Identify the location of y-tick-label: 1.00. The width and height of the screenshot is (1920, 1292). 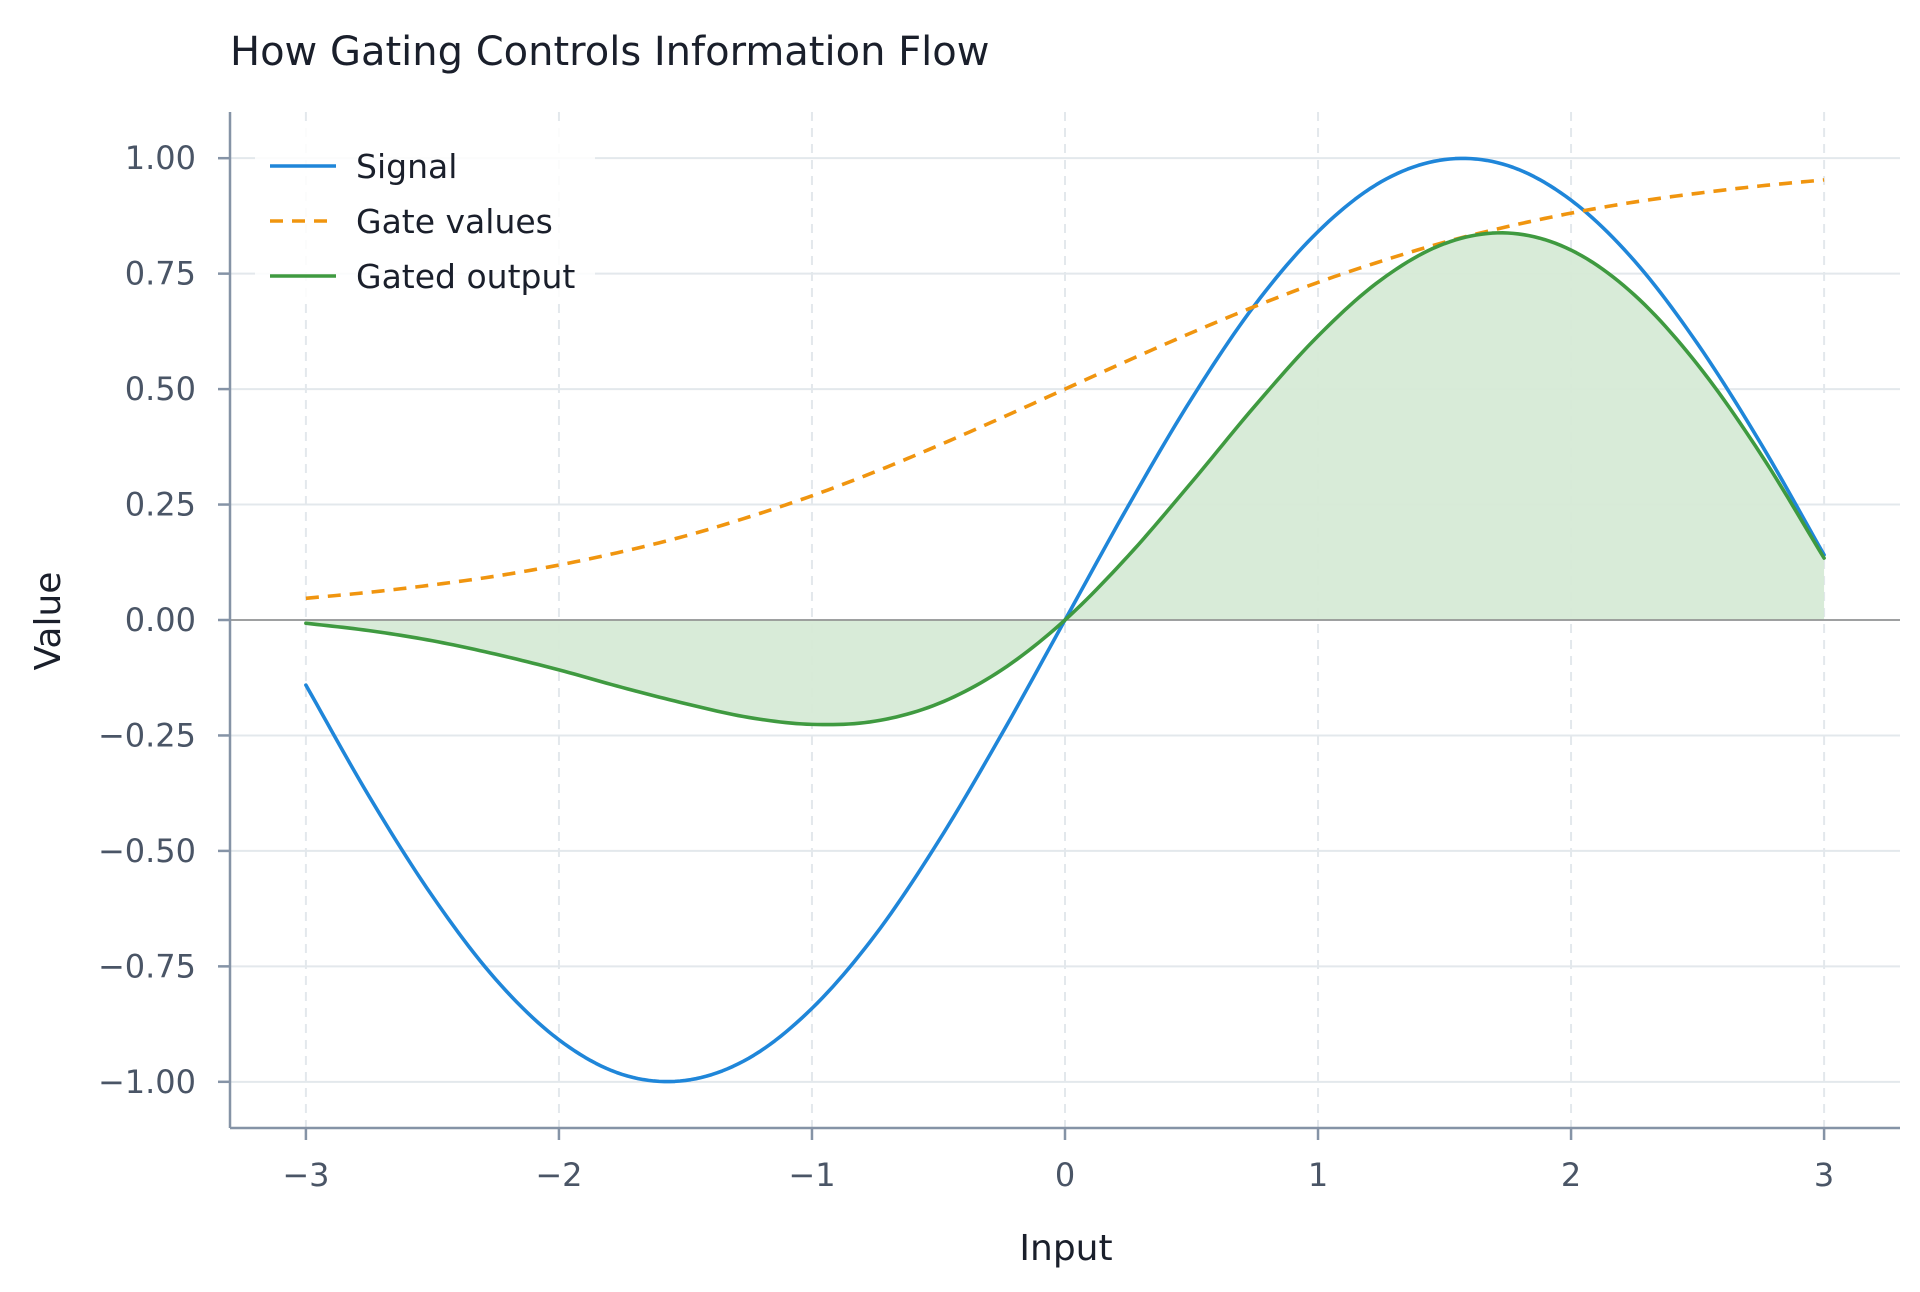
(160, 158).